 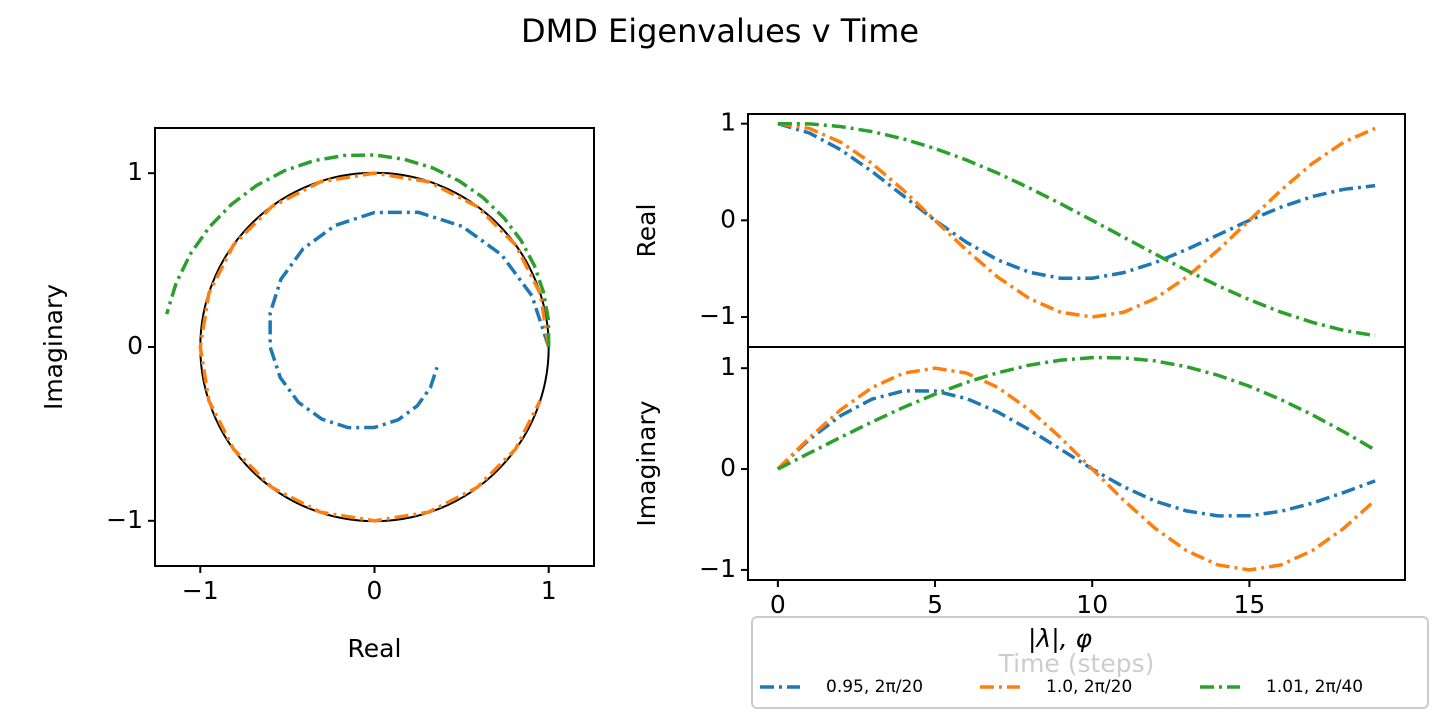 I want to click on x-tick-label: 1, so click(x=549, y=590).